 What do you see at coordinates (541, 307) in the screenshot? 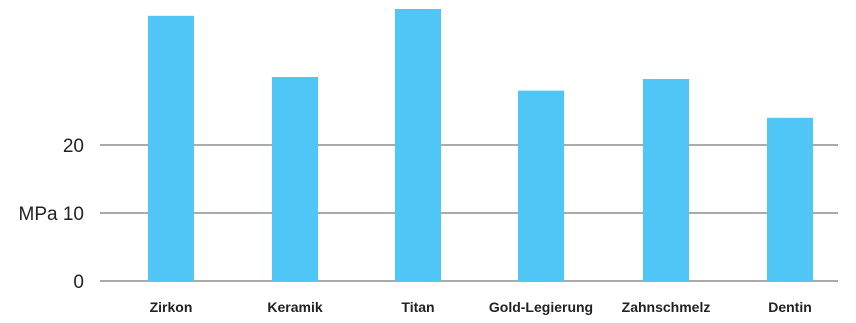
I see `category-label: Gold-Legierung` at bounding box center [541, 307].